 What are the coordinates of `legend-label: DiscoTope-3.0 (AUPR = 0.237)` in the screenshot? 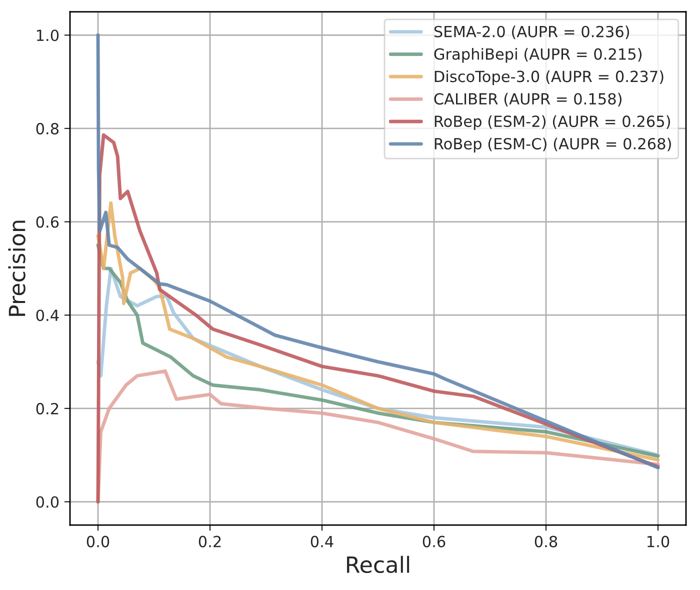 It's located at (549, 78).